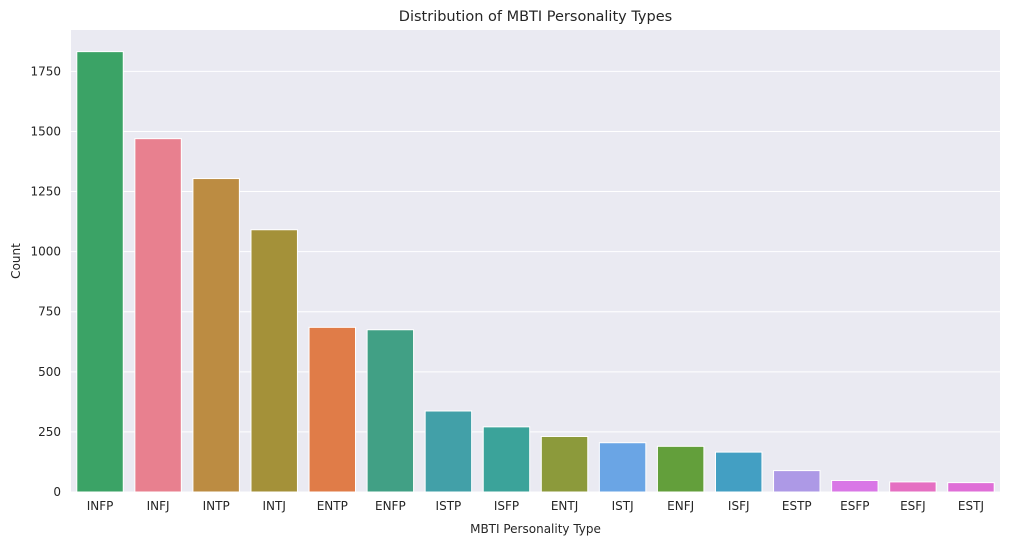 The width and height of the screenshot is (1010, 549). I want to click on y-tick-label: 1500, so click(45, 131).